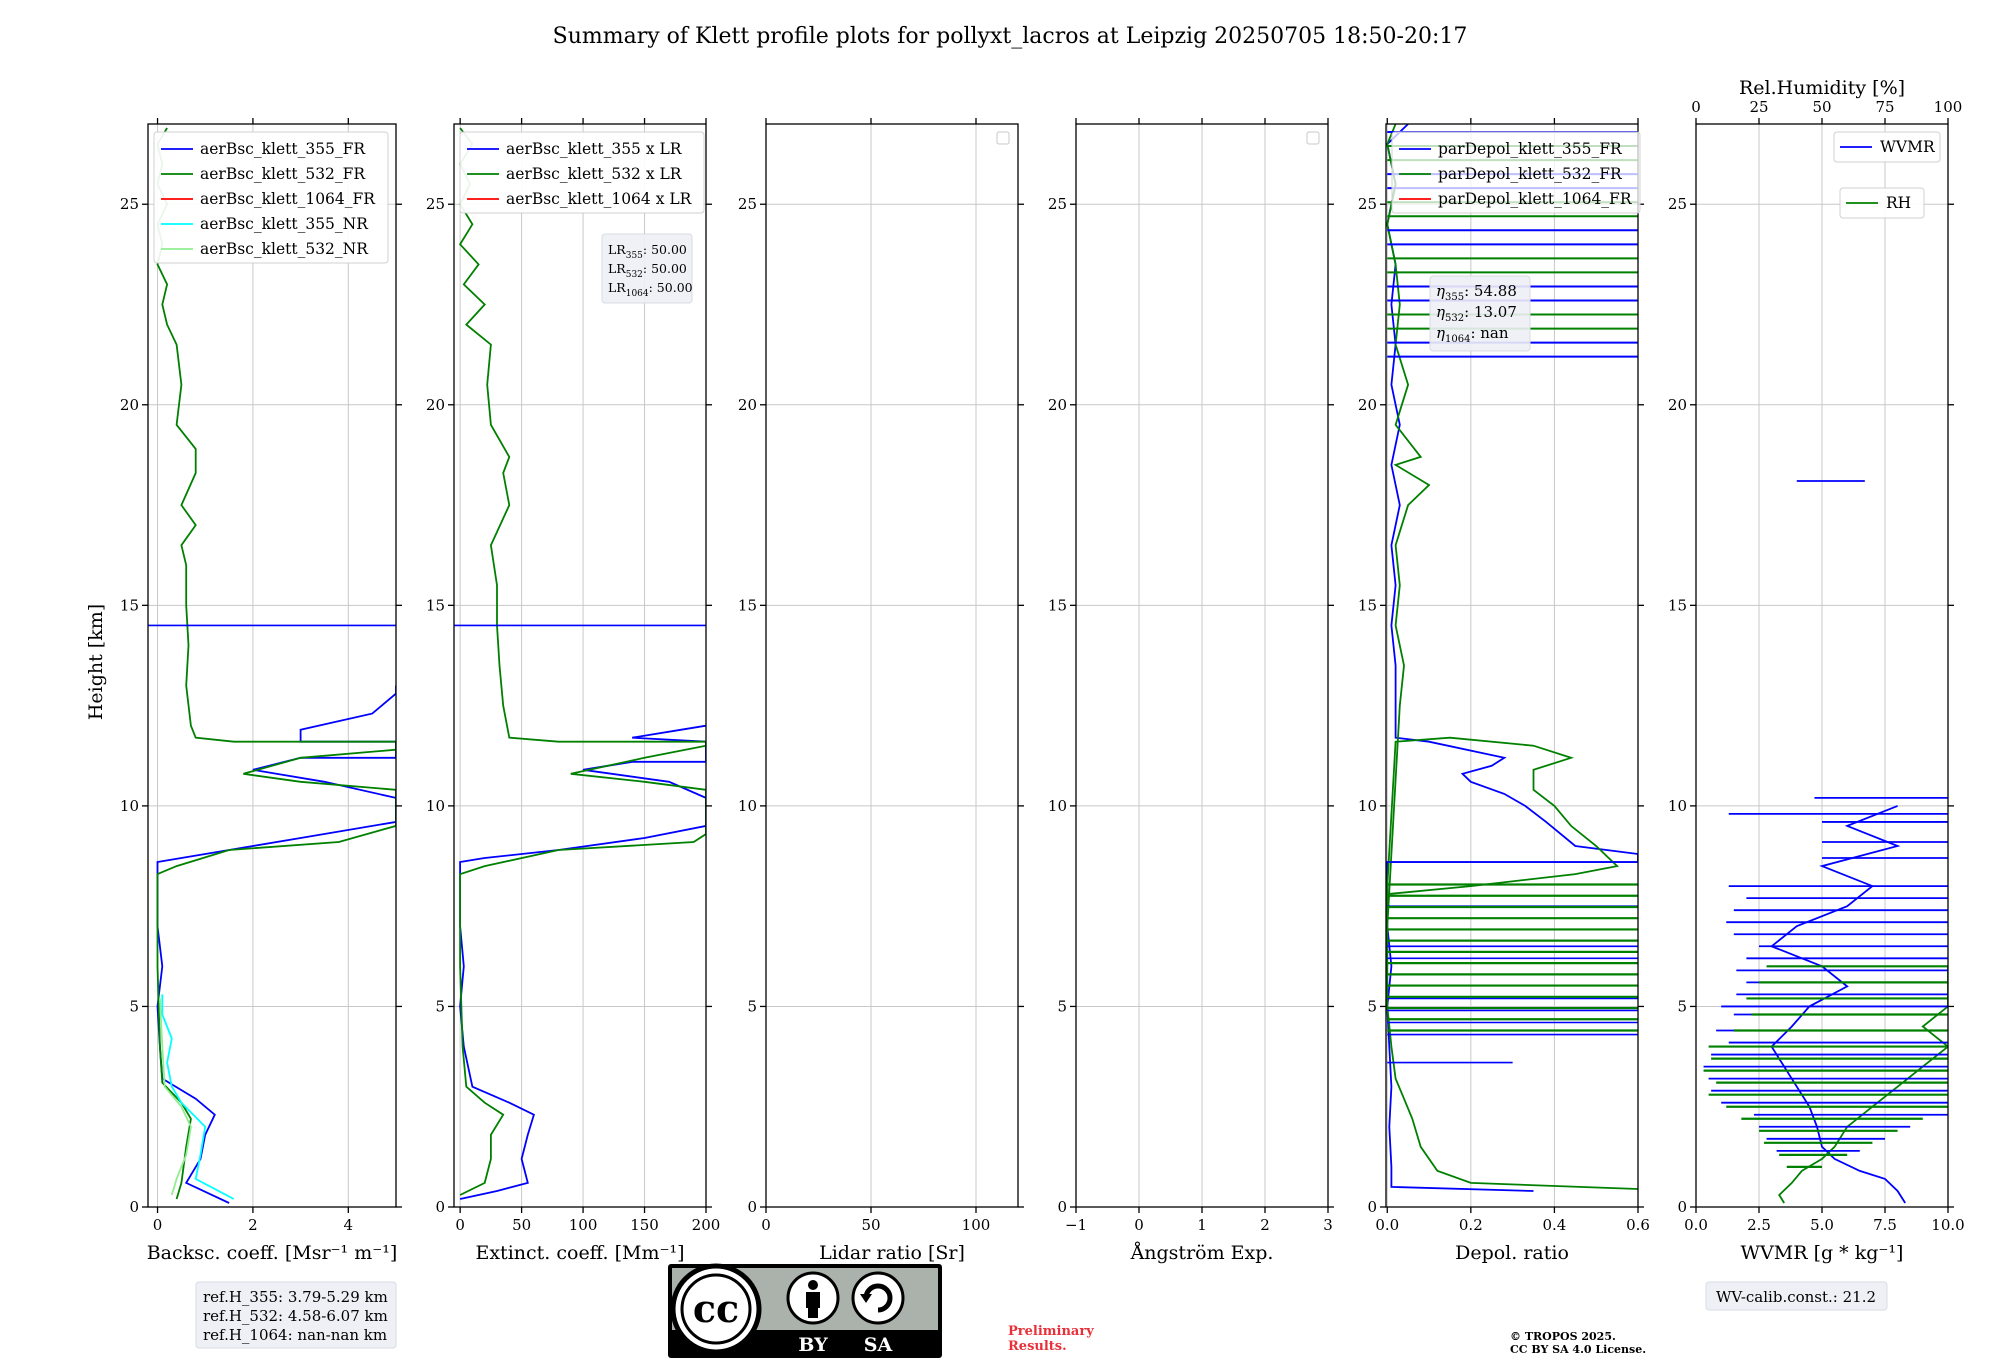 This screenshot has height=1360, width=2000. Describe the element at coordinates (1882, 203) in the screenshot. I see `legend-RH: RH` at that location.